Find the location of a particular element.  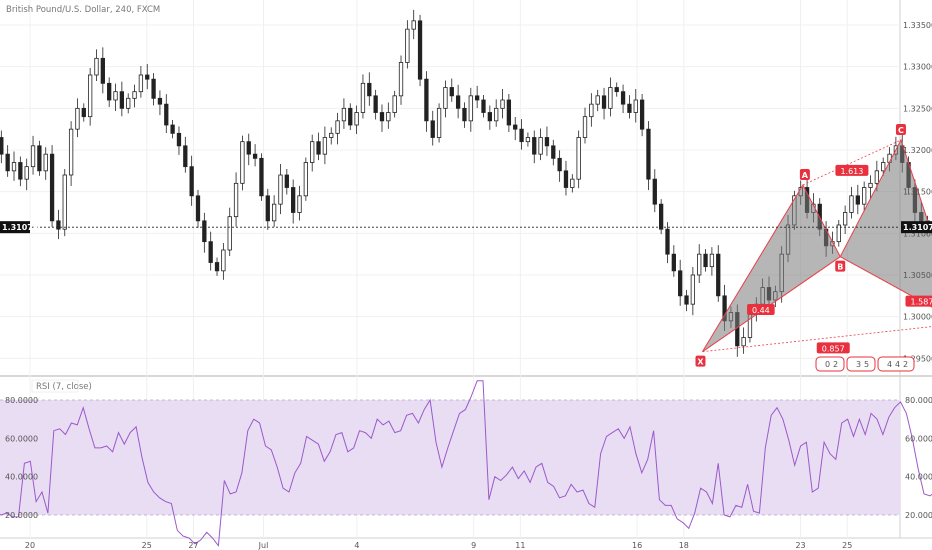

time-tick-label-6: 11 is located at coordinates (520, 545).